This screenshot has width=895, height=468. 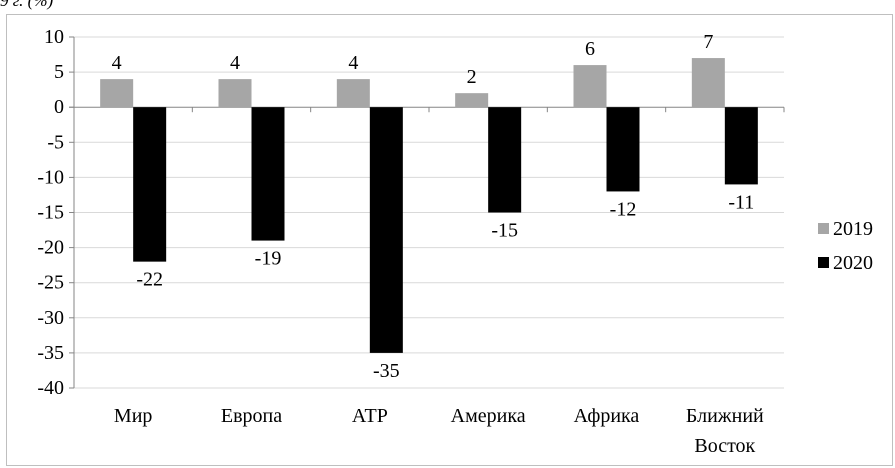 What do you see at coordinates (251, 416) in the screenshot?
I see `x-tick-label: Европа` at bounding box center [251, 416].